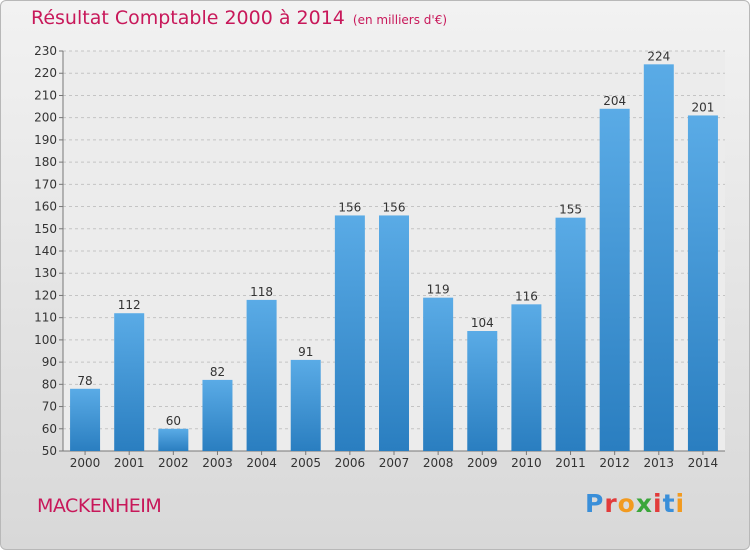 The width and height of the screenshot is (750, 550). I want to click on bar-2002, so click(173, 439).